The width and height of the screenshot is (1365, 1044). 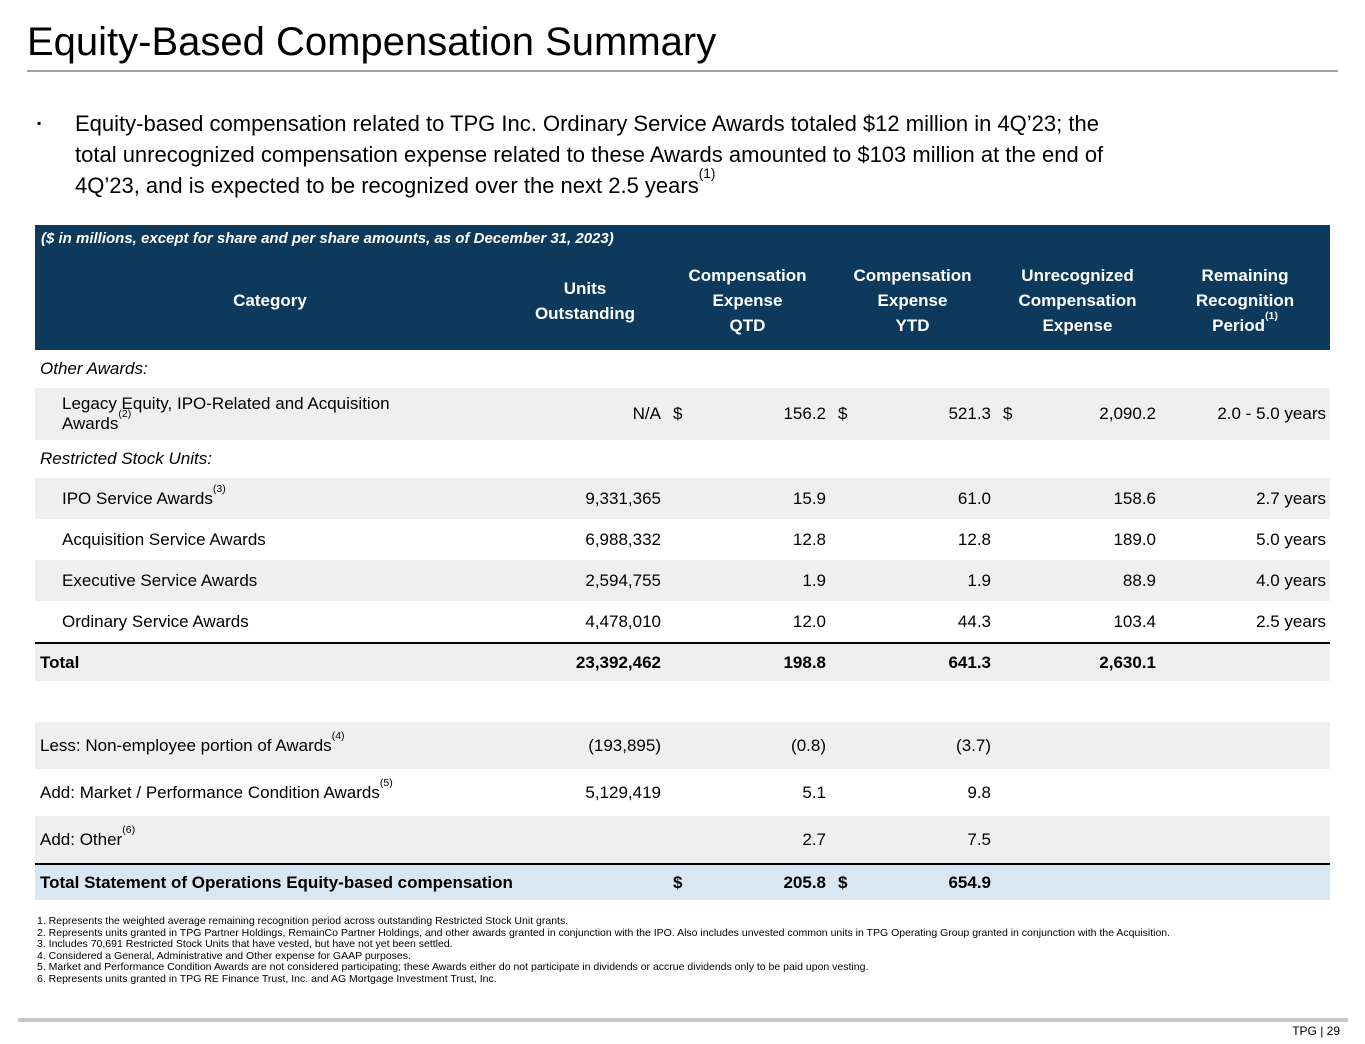 I want to click on cell-value: 654.9, so click(x=969, y=882).